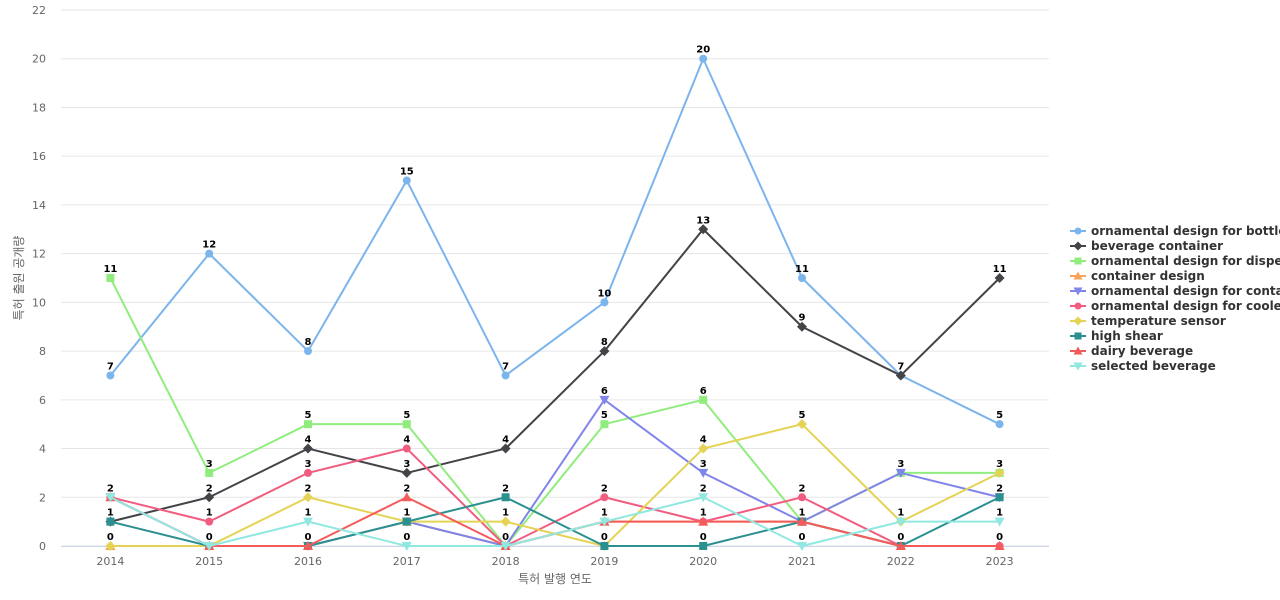  I want to click on y-tick-label: 22, so click(39, 10).